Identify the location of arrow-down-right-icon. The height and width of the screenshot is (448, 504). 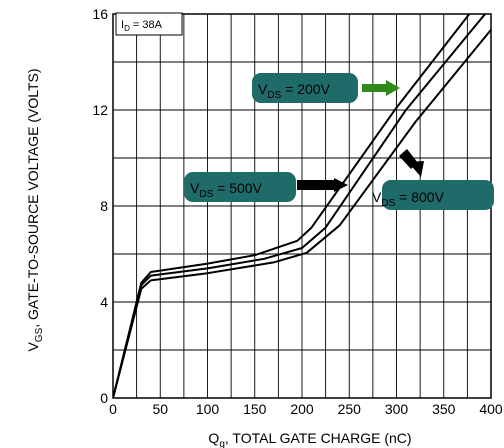
(411, 163).